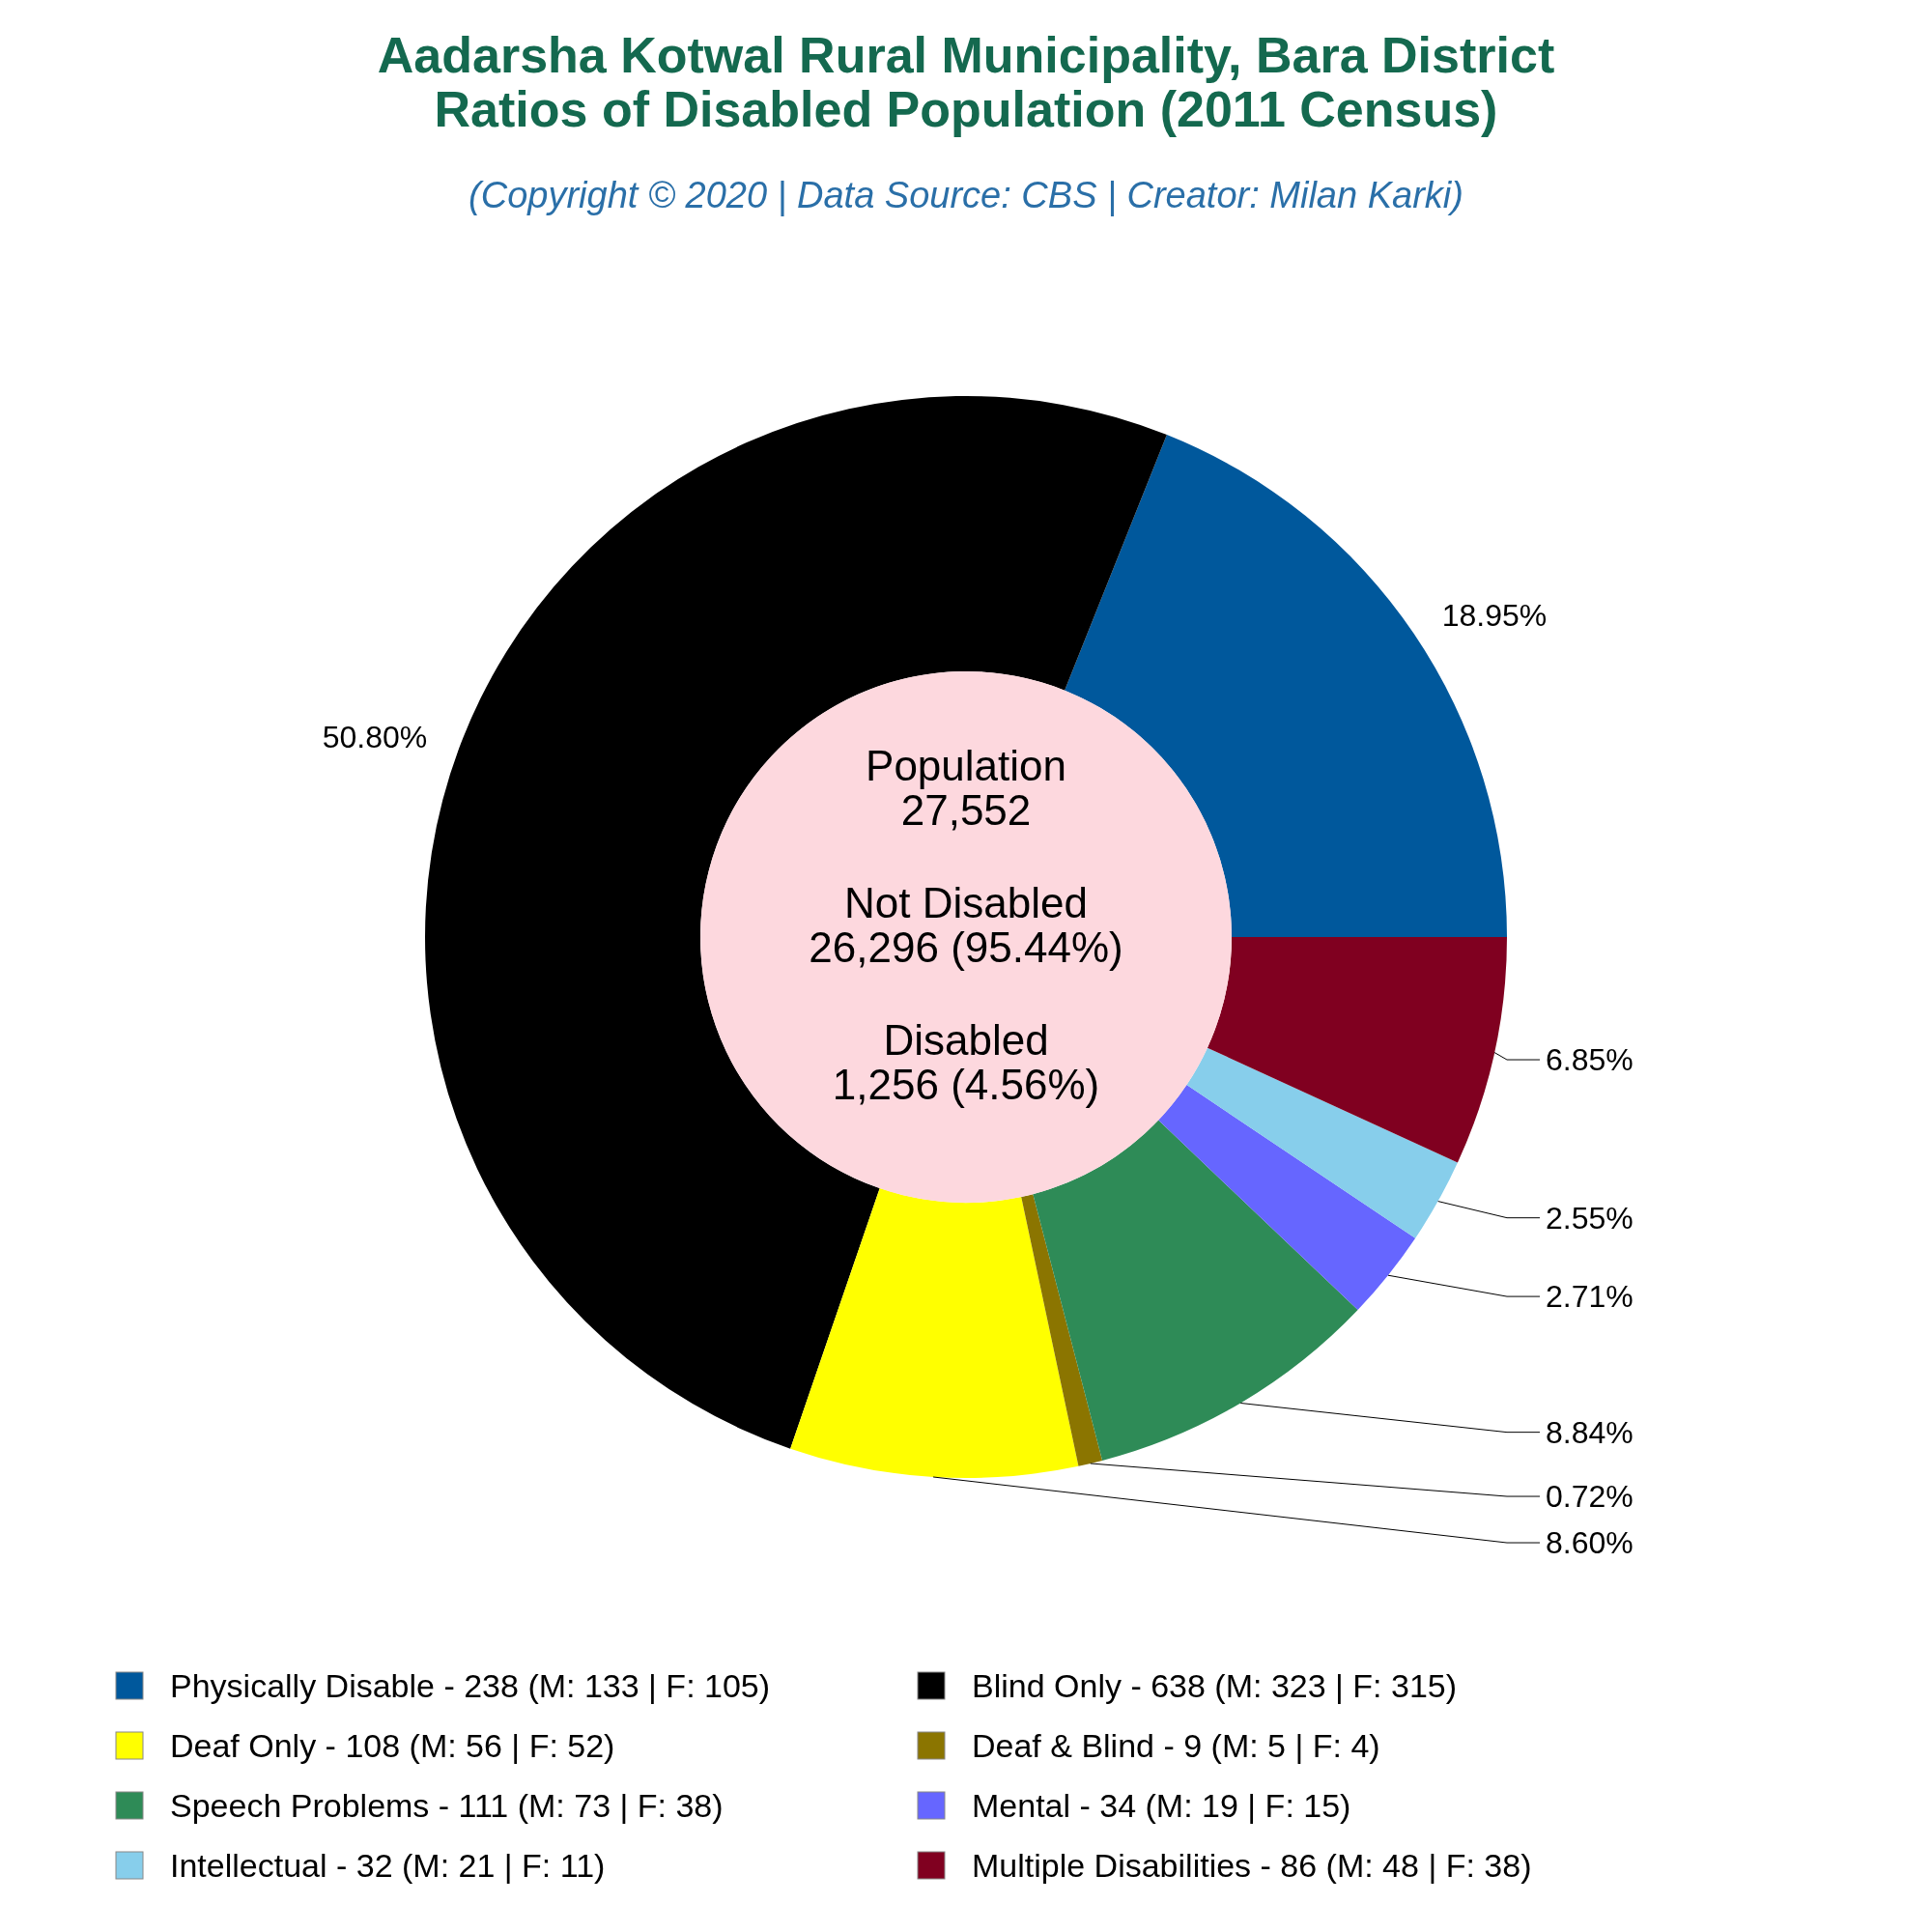 The image size is (1932, 1932). I want to click on legend-label: Physically Disable - 238 (M: 133 | F: 105), so click(470, 1685).